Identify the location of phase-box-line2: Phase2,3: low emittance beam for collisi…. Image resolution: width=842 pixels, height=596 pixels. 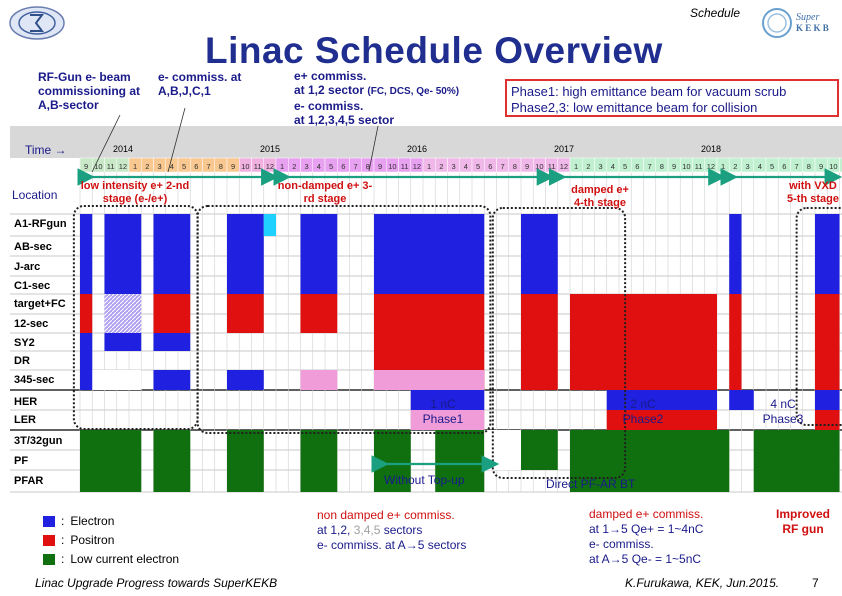
(634, 107).